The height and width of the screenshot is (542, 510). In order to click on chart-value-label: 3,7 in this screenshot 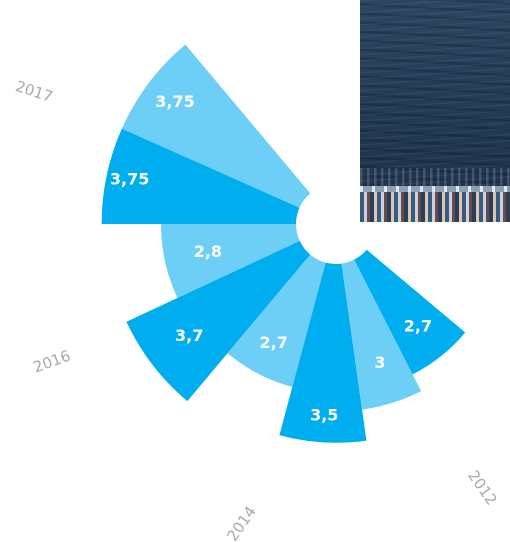, I will do `click(189, 335)`.